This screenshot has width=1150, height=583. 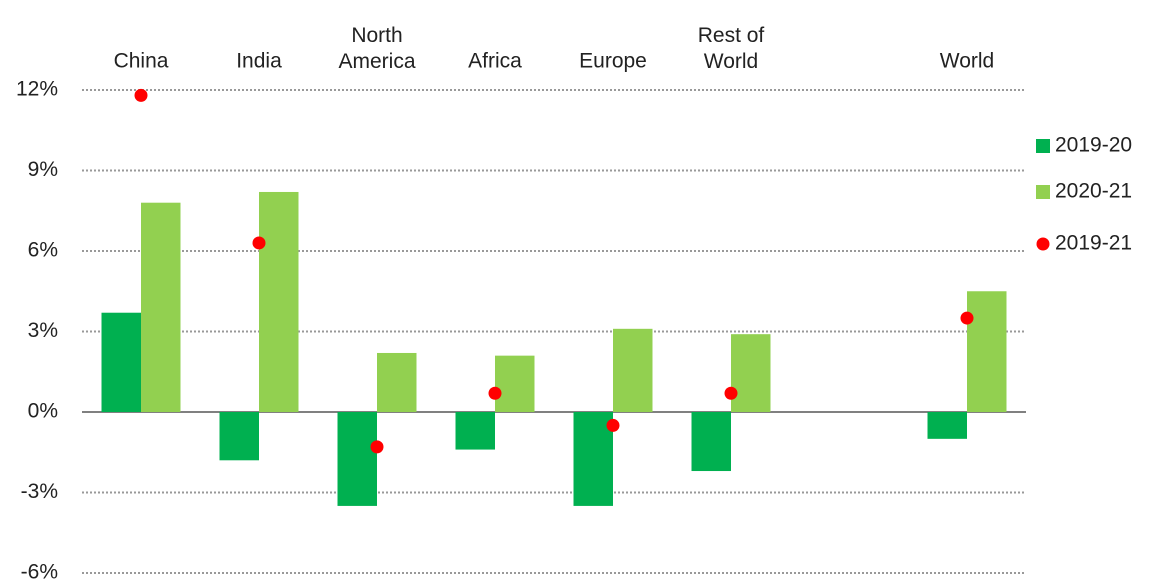 What do you see at coordinates (613, 61) in the screenshot?
I see `x-tick-label: Europe` at bounding box center [613, 61].